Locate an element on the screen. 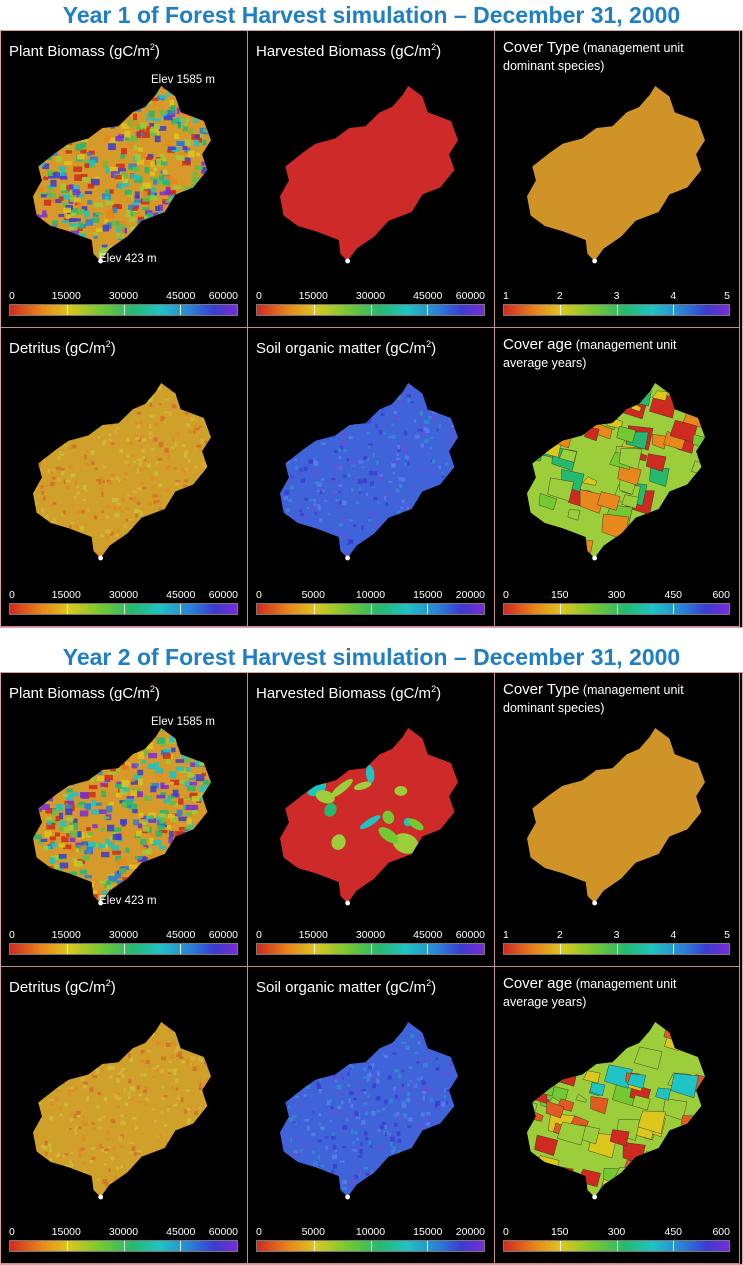  colorbar-tick-label: 150 is located at coordinates (559, 1232).